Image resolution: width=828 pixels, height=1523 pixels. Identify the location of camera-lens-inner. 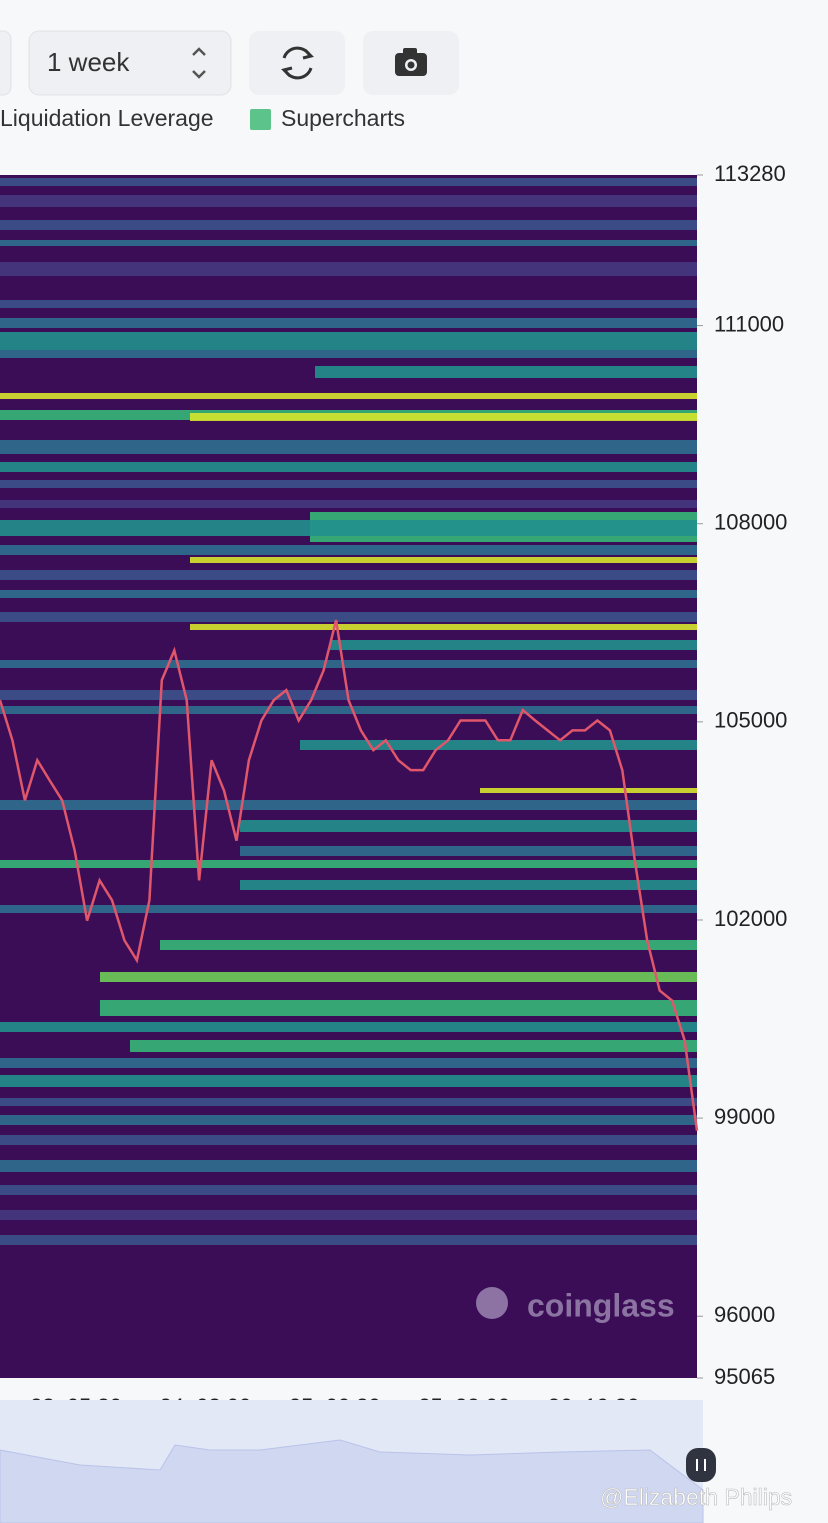
(411, 65).